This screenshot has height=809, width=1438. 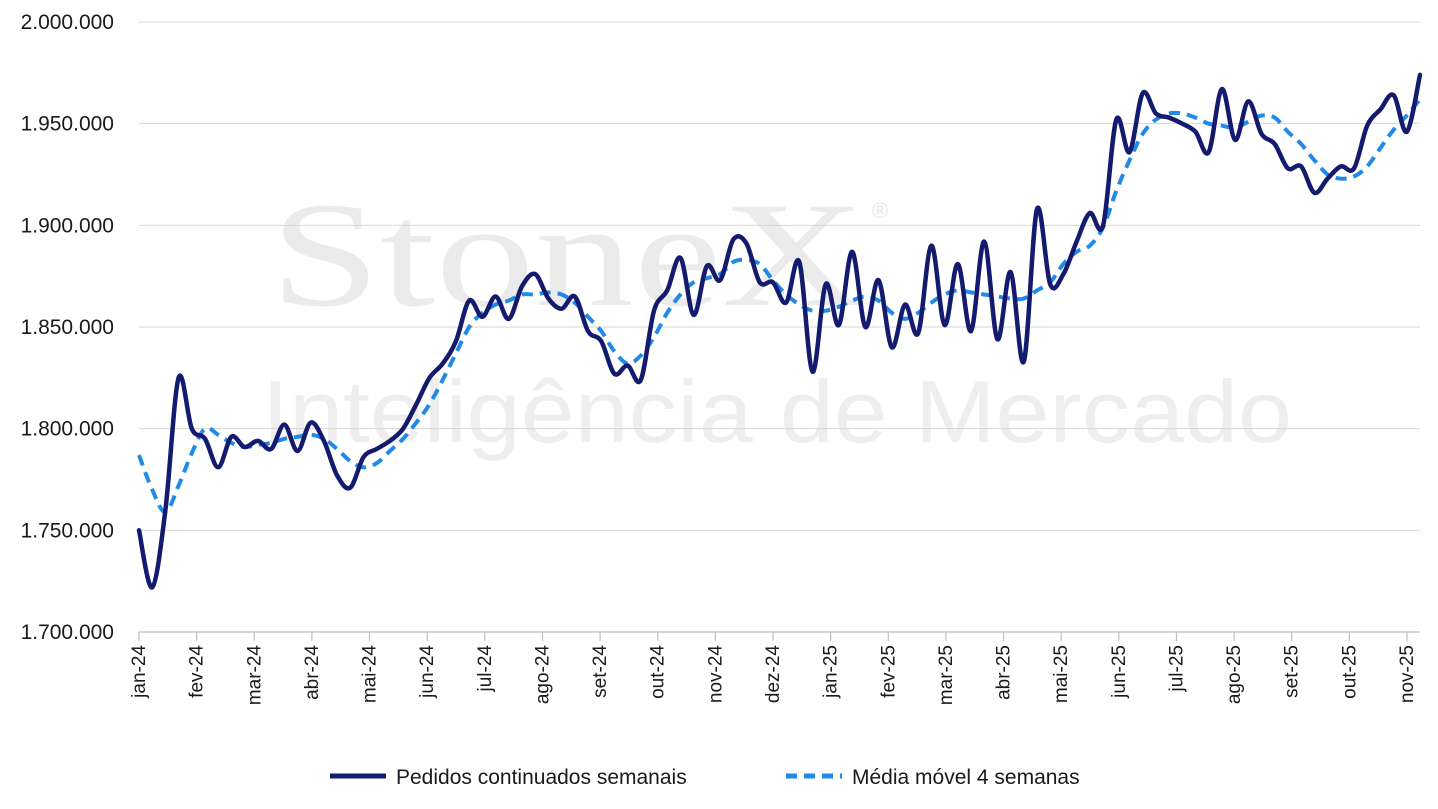 What do you see at coordinates (67, 429) in the screenshot?
I see `y-tick-label: 1.800.000` at bounding box center [67, 429].